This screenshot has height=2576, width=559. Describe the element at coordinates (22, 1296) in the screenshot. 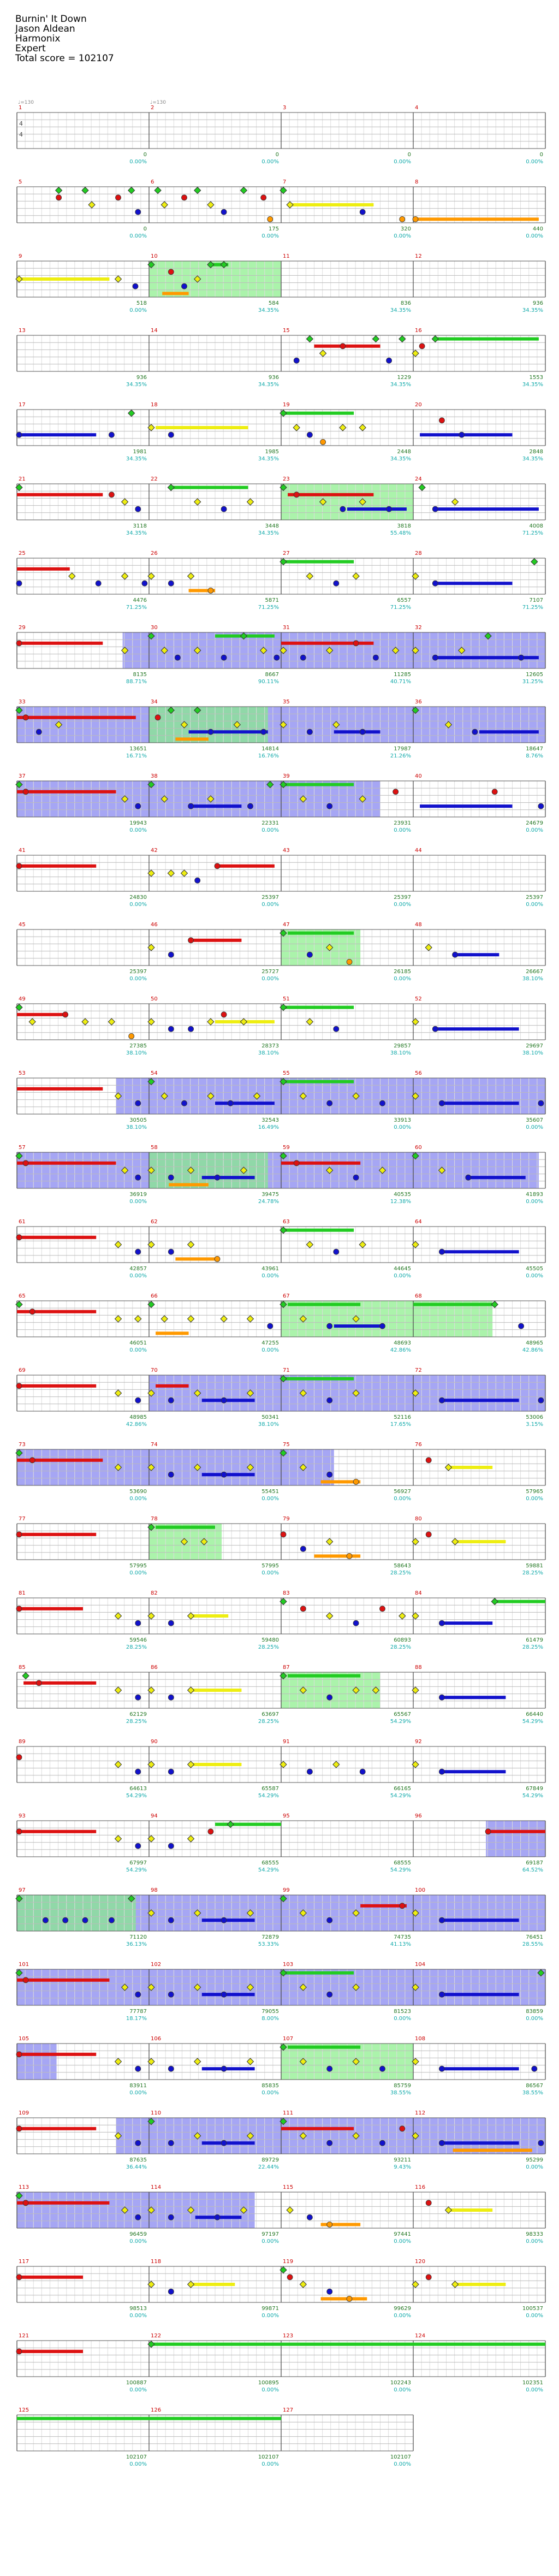

I see `measure-number: 65` at that location.